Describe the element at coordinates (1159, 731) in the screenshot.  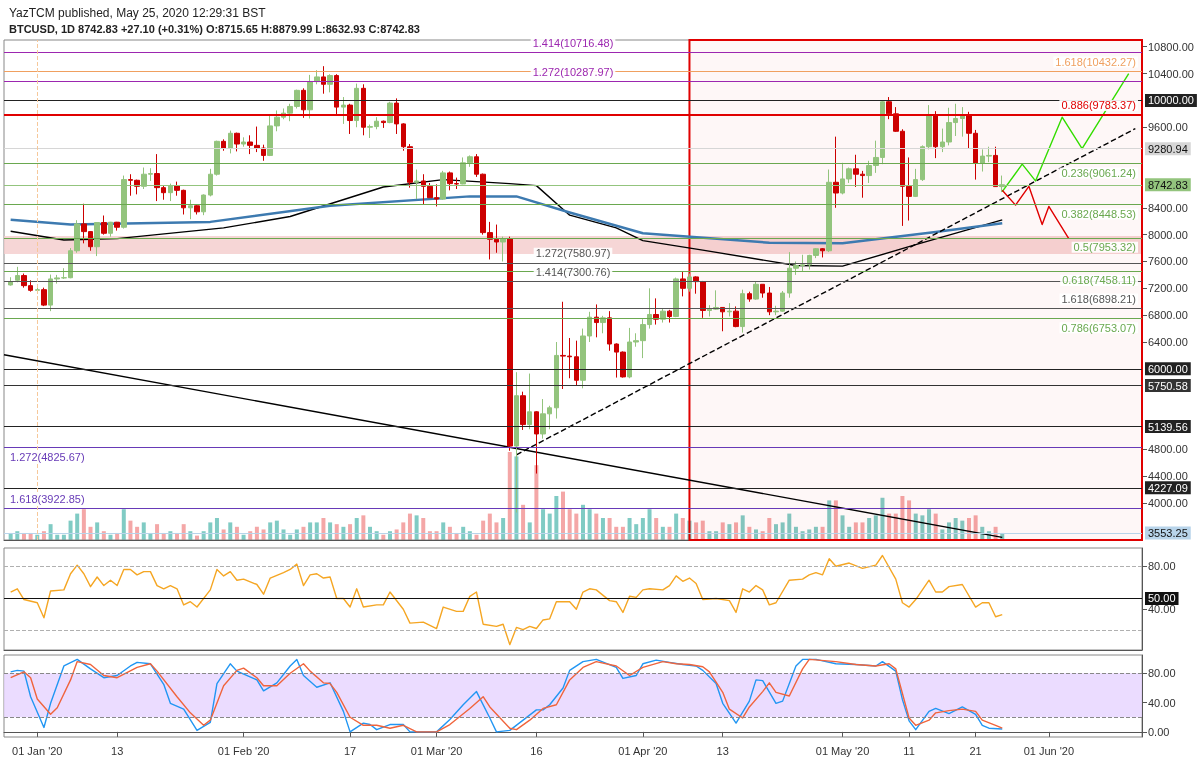
I see `y-tick-label: 0.00` at that location.